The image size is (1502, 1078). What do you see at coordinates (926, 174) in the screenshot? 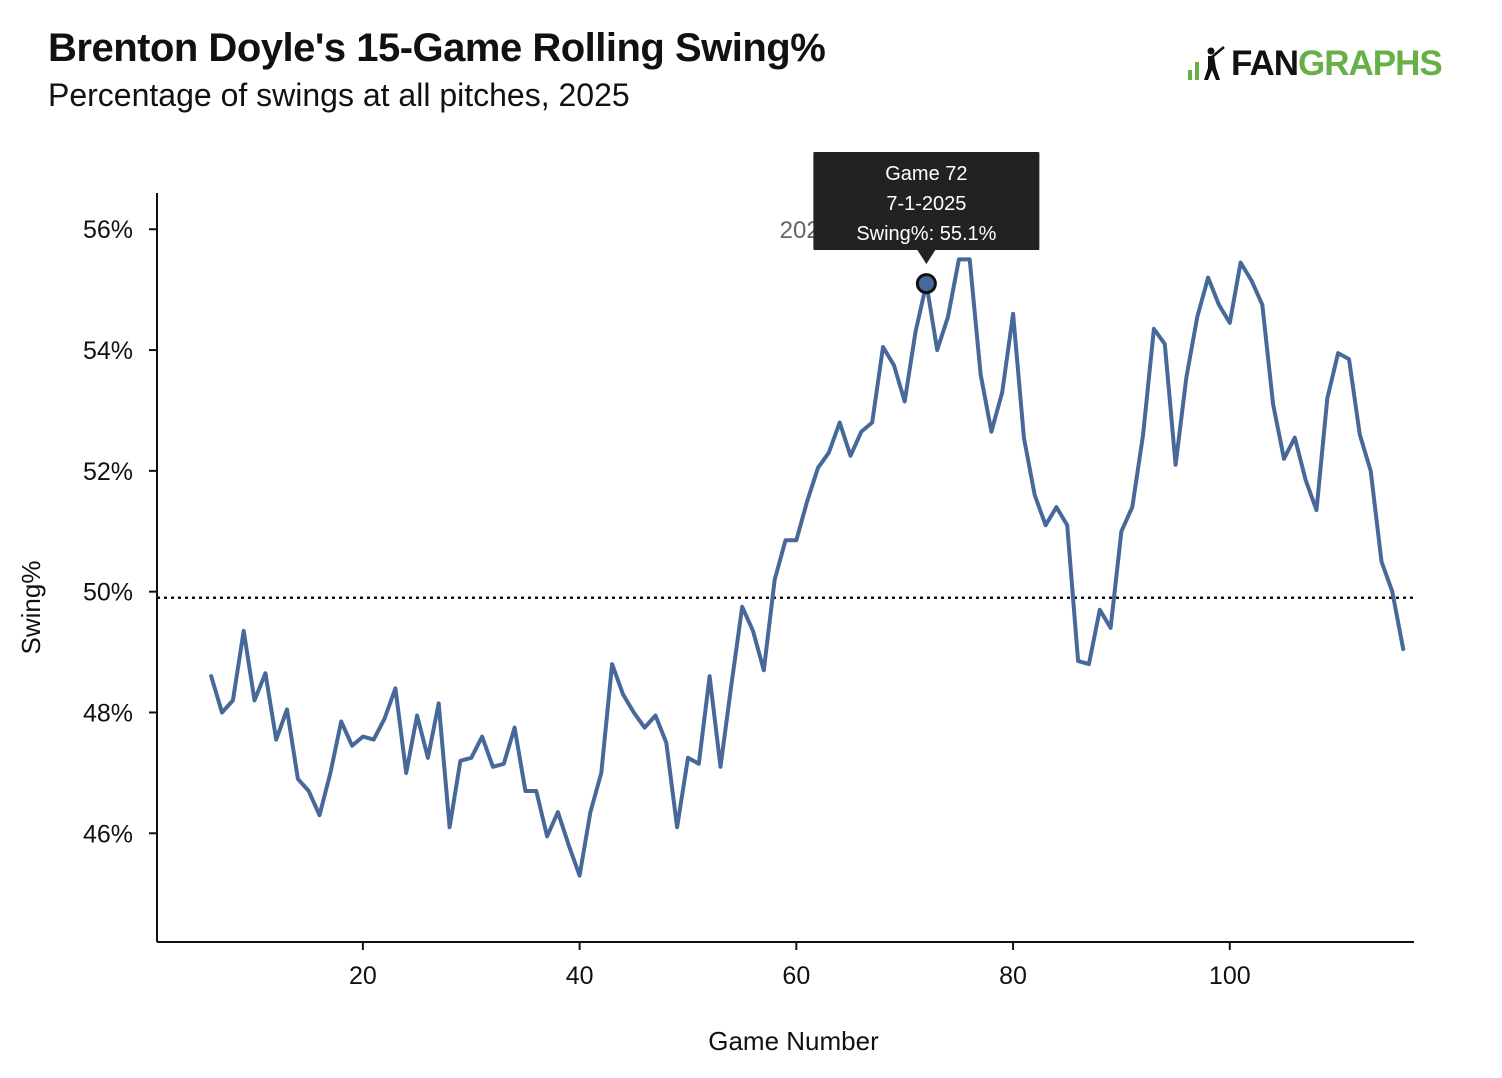
I see `tooltip-game: Game 72` at bounding box center [926, 174].